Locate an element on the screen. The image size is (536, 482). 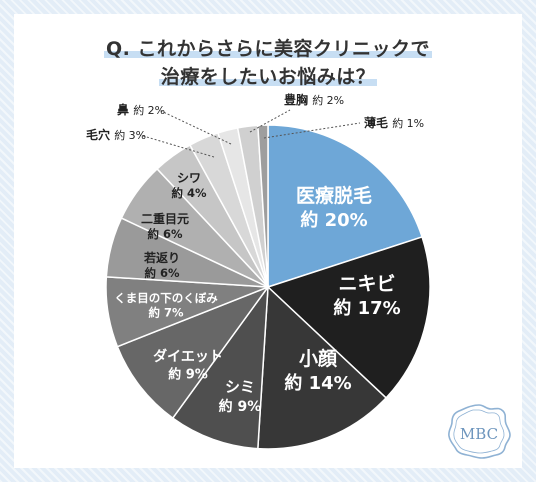
logo-text: MBC is located at coordinates (479, 434).